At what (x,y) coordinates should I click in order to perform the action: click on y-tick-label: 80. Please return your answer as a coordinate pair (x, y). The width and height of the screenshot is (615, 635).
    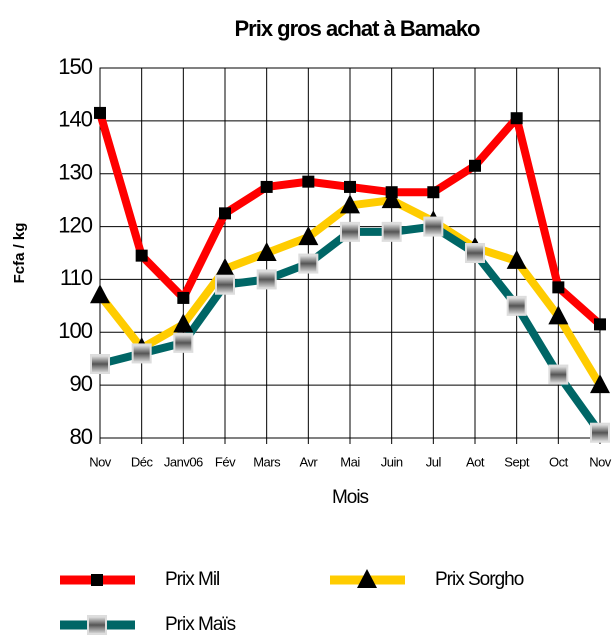
    Looking at the image, I should click on (81, 436).